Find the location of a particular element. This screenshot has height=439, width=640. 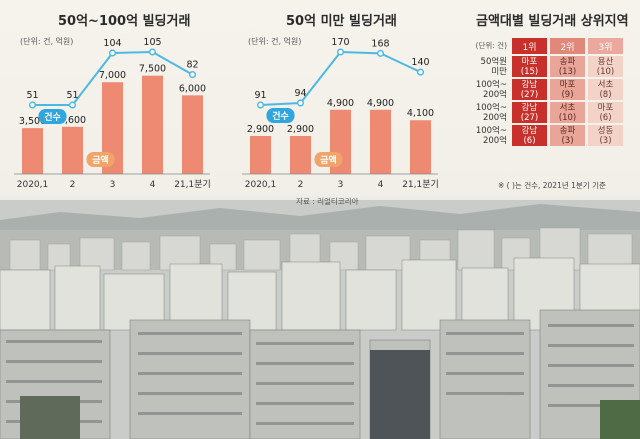

chart1-unit-note: (단위: 건, 억원) is located at coordinates (47, 41).